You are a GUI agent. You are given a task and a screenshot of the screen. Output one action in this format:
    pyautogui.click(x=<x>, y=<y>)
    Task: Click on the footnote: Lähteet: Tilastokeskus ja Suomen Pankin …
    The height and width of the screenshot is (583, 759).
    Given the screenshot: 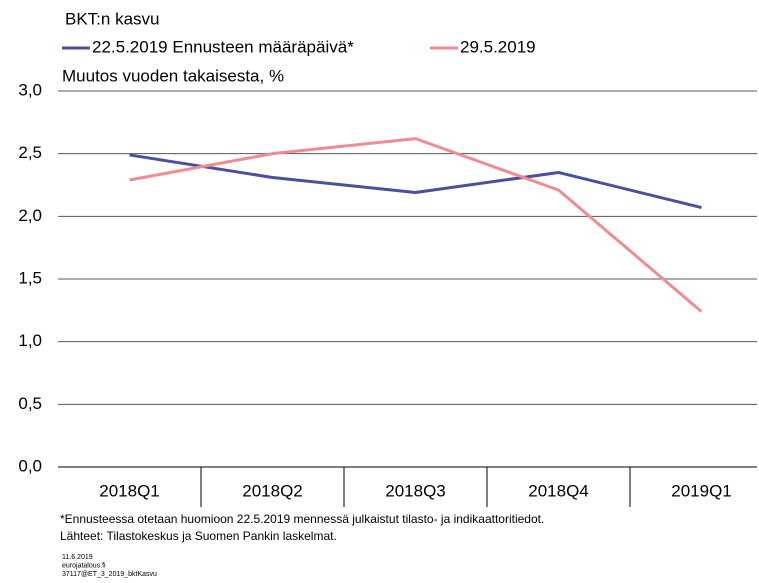 What is the action you would take?
    pyautogui.click(x=198, y=536)
    